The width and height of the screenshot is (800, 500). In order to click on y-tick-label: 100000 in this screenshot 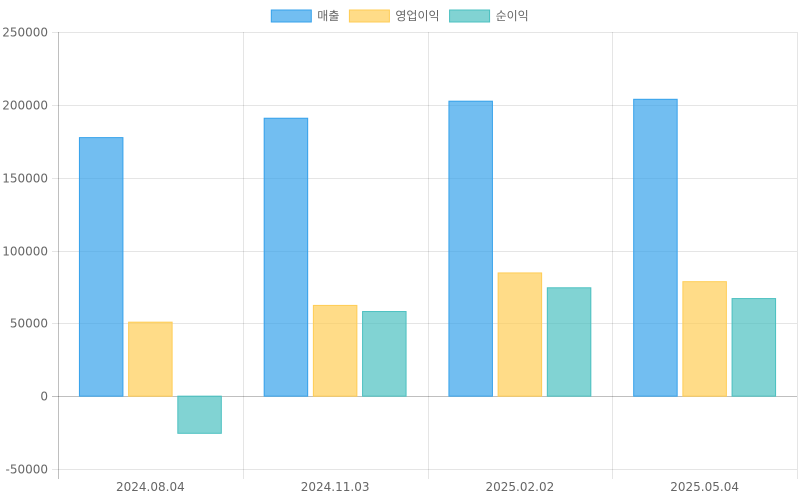, I will do `click(25, 252)`.